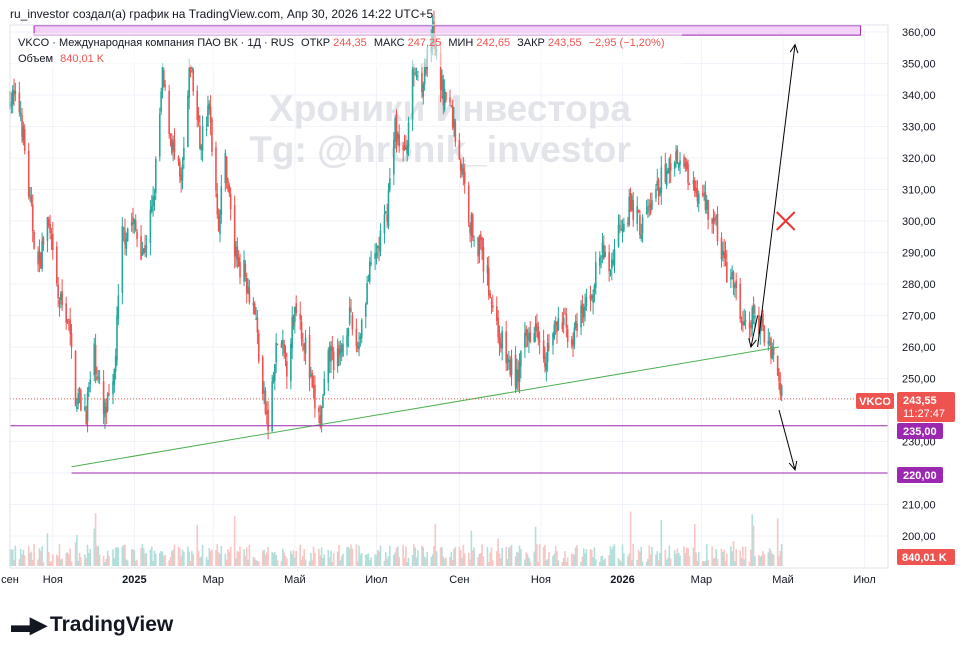 This screenshot has width=970, height=654. Describe the element at coordinates (920, 431) in the screenshot. I see `level-235-tag-bg` at that location.